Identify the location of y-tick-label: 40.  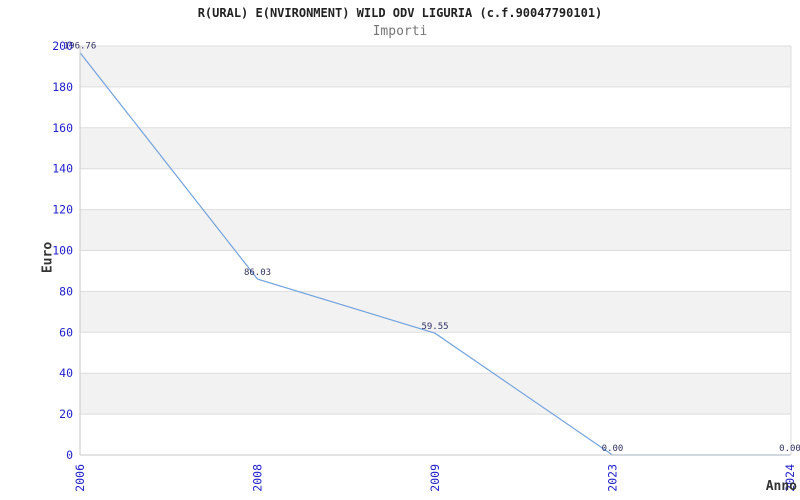
(66, 373).